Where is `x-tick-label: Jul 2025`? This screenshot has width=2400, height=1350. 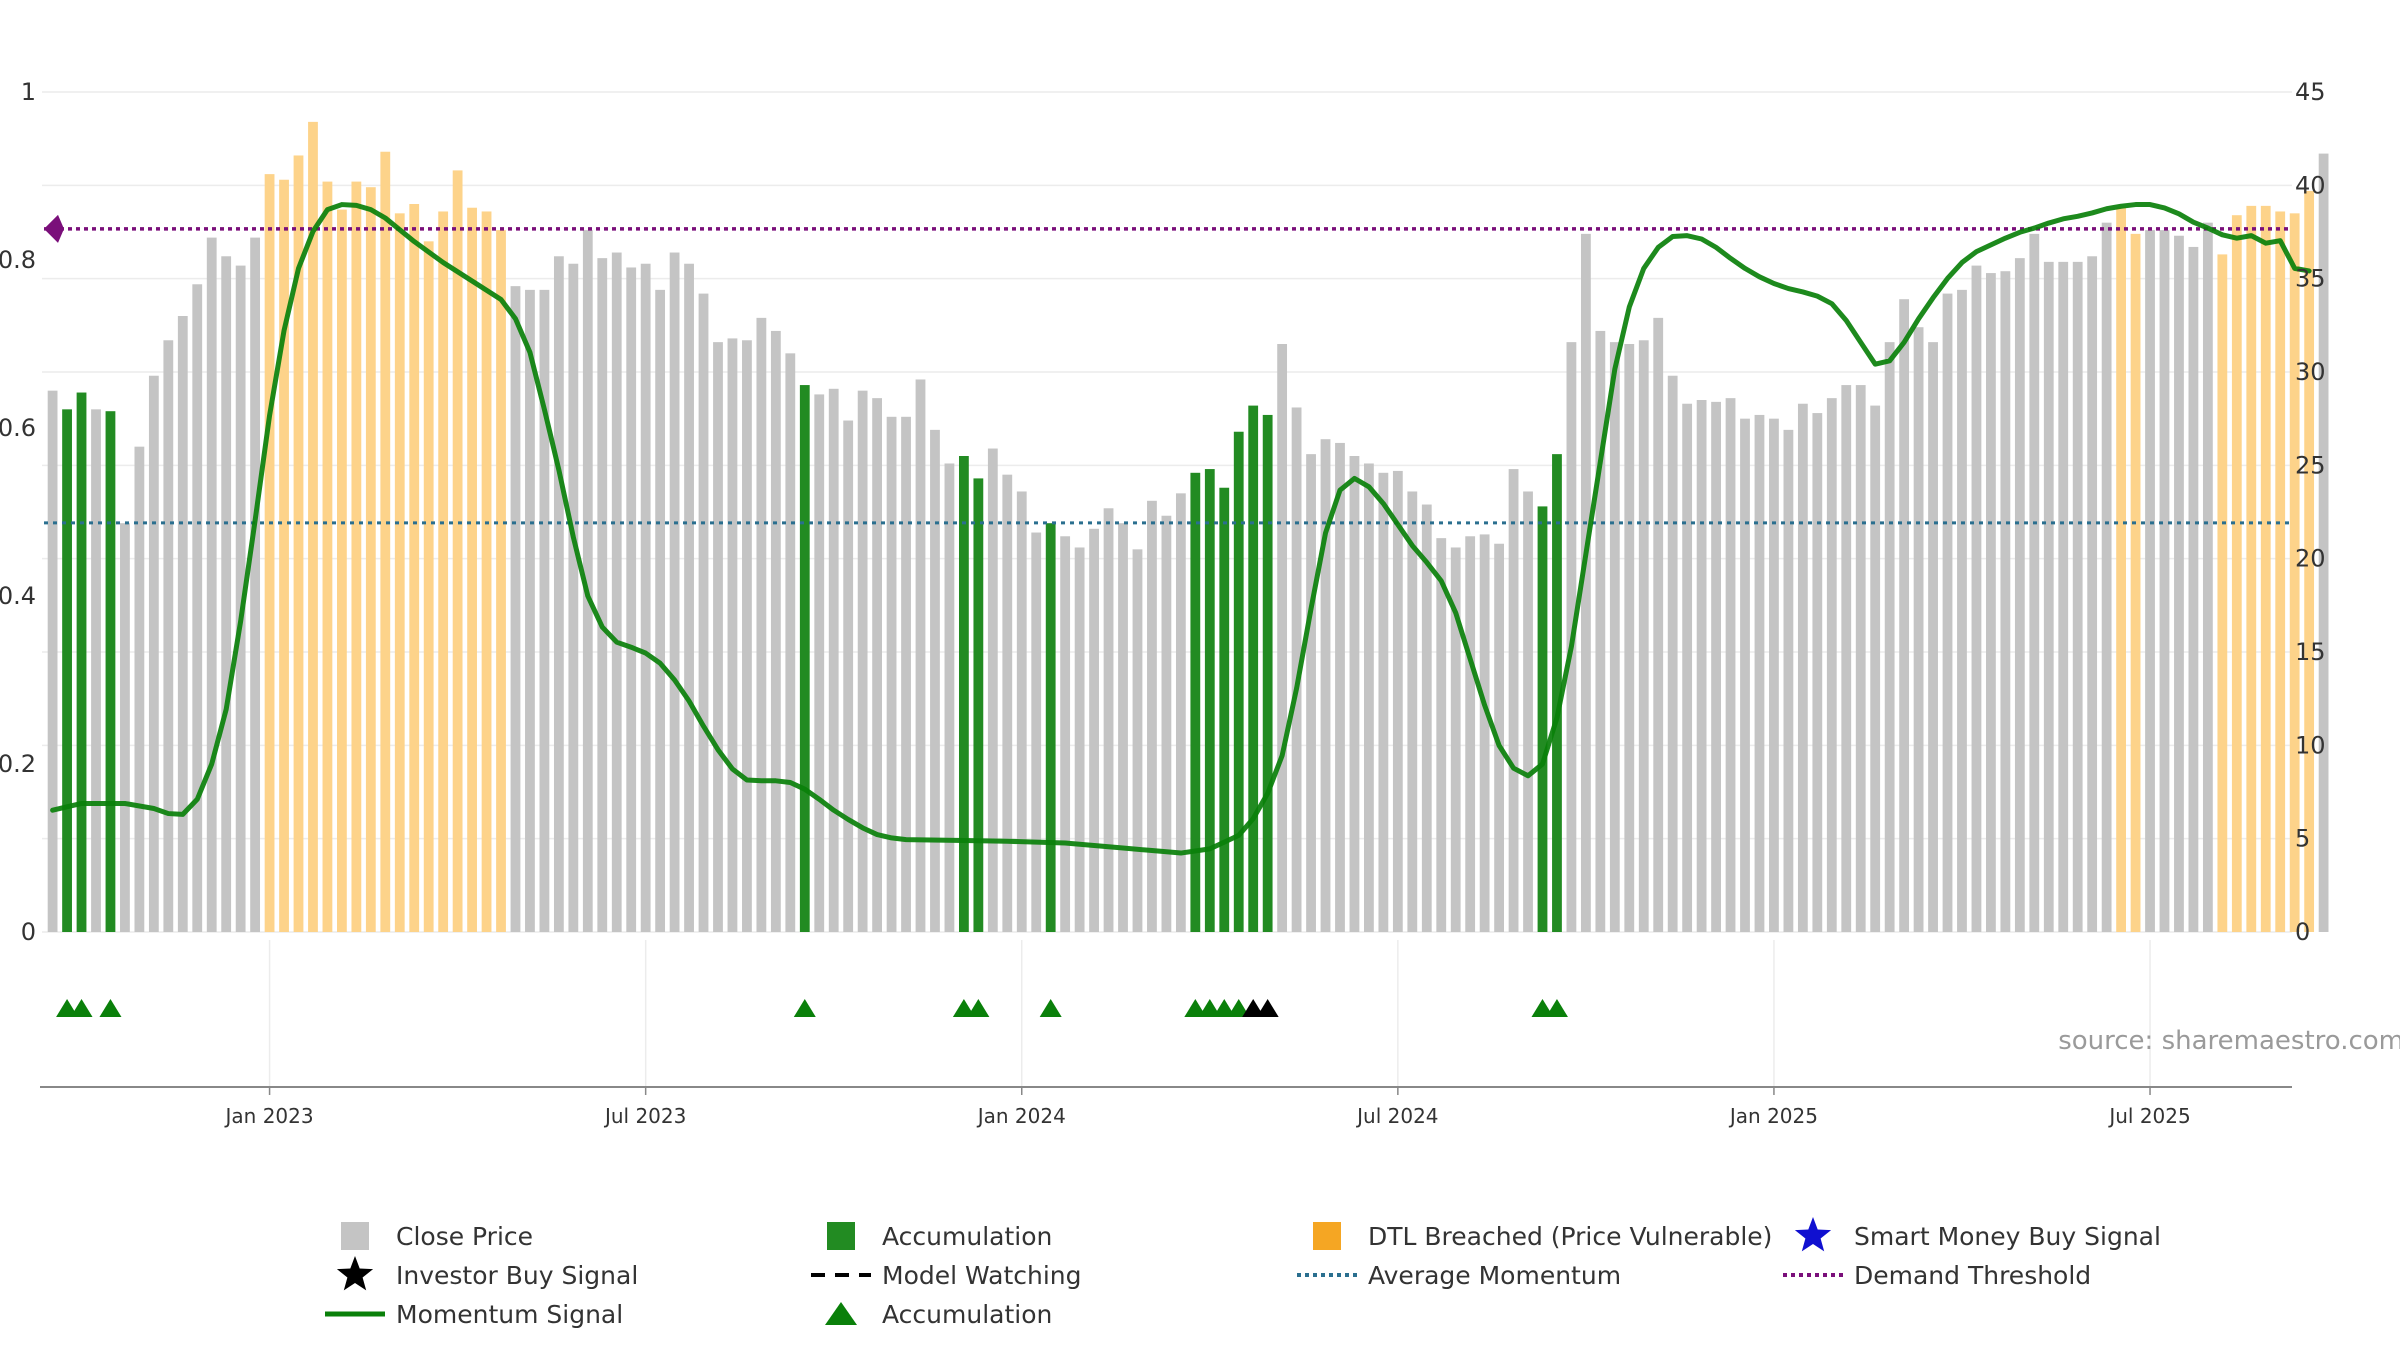
x-tick-label: Jul 2025 is located at coordinates (2148, 1116).